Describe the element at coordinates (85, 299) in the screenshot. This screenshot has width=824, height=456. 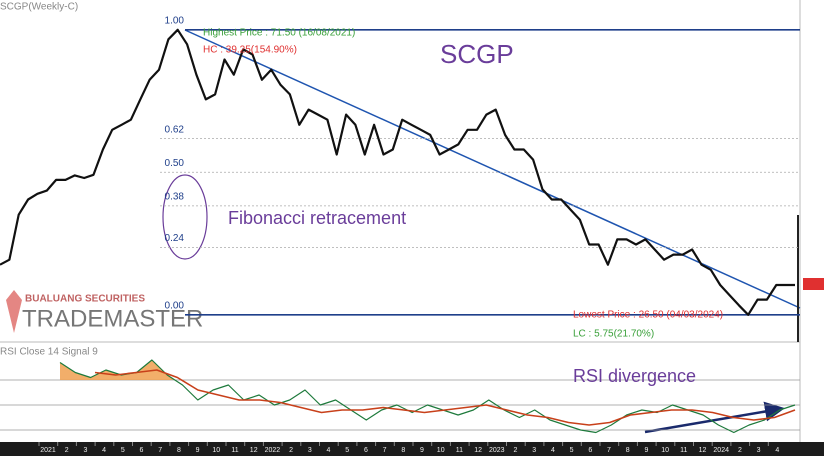
I see `watermark-company: BUALUANG SECURITIES` at that location.